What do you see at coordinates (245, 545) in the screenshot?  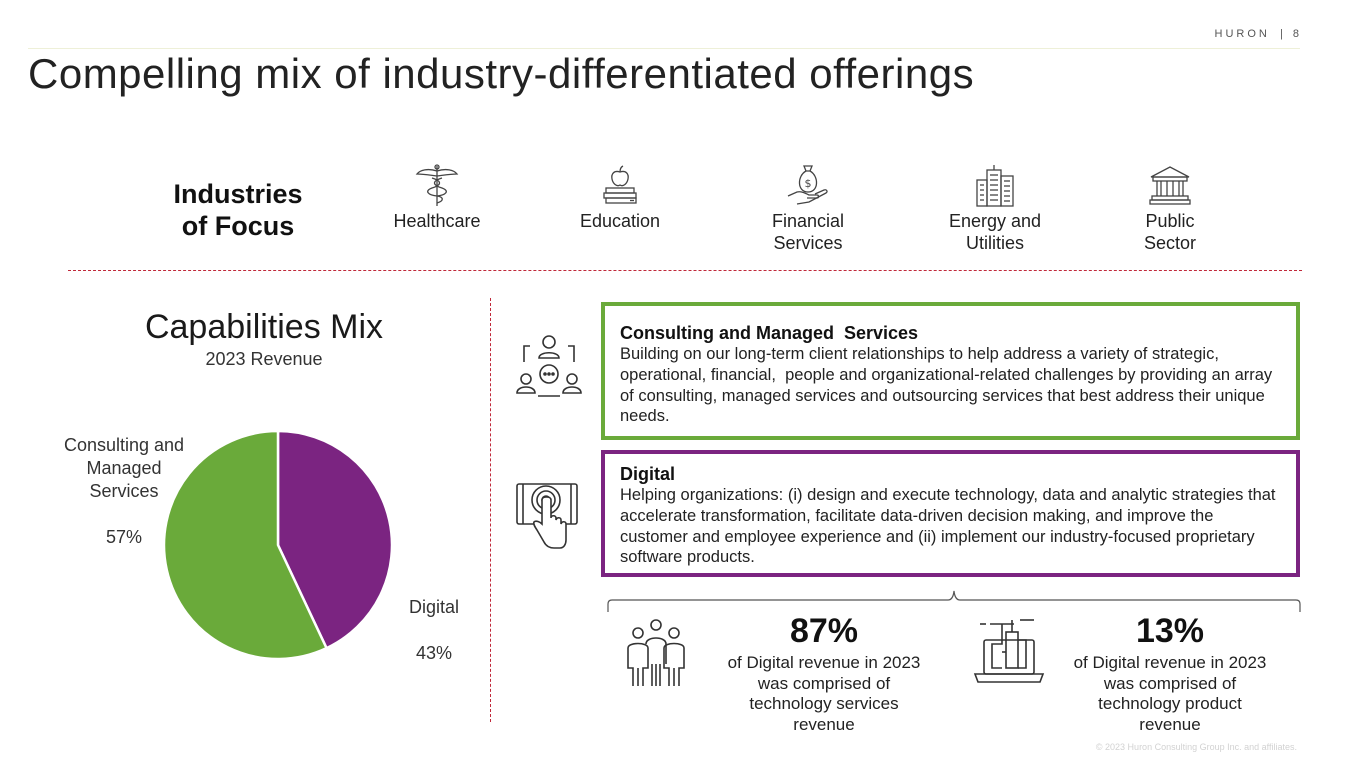 I see `pie-slice-consulting-and-managed-services` at bounding box center [245, 545].